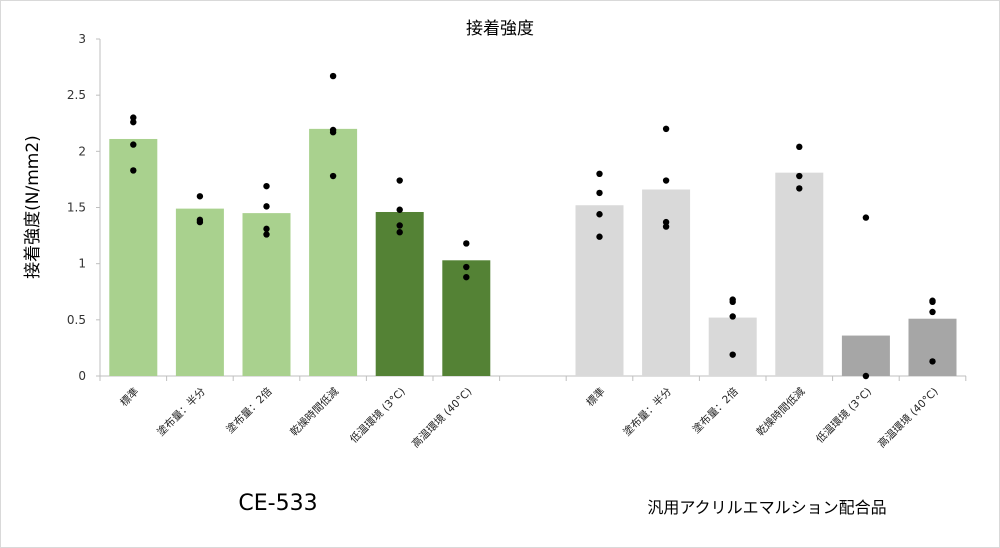 The width and height of the screenshot is (1000, 548). I want to click on y-tick-label: 1.5, so click(76, 208).